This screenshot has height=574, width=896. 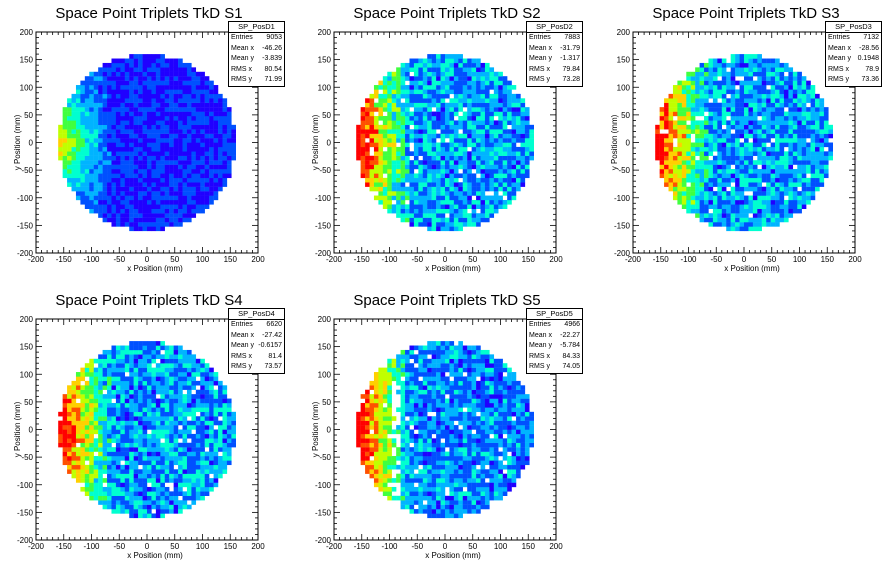 What do you see at coordinates (622, 253) in the screenshot?
I see `y-tick-label: -200` at bounding box center [622, 253].